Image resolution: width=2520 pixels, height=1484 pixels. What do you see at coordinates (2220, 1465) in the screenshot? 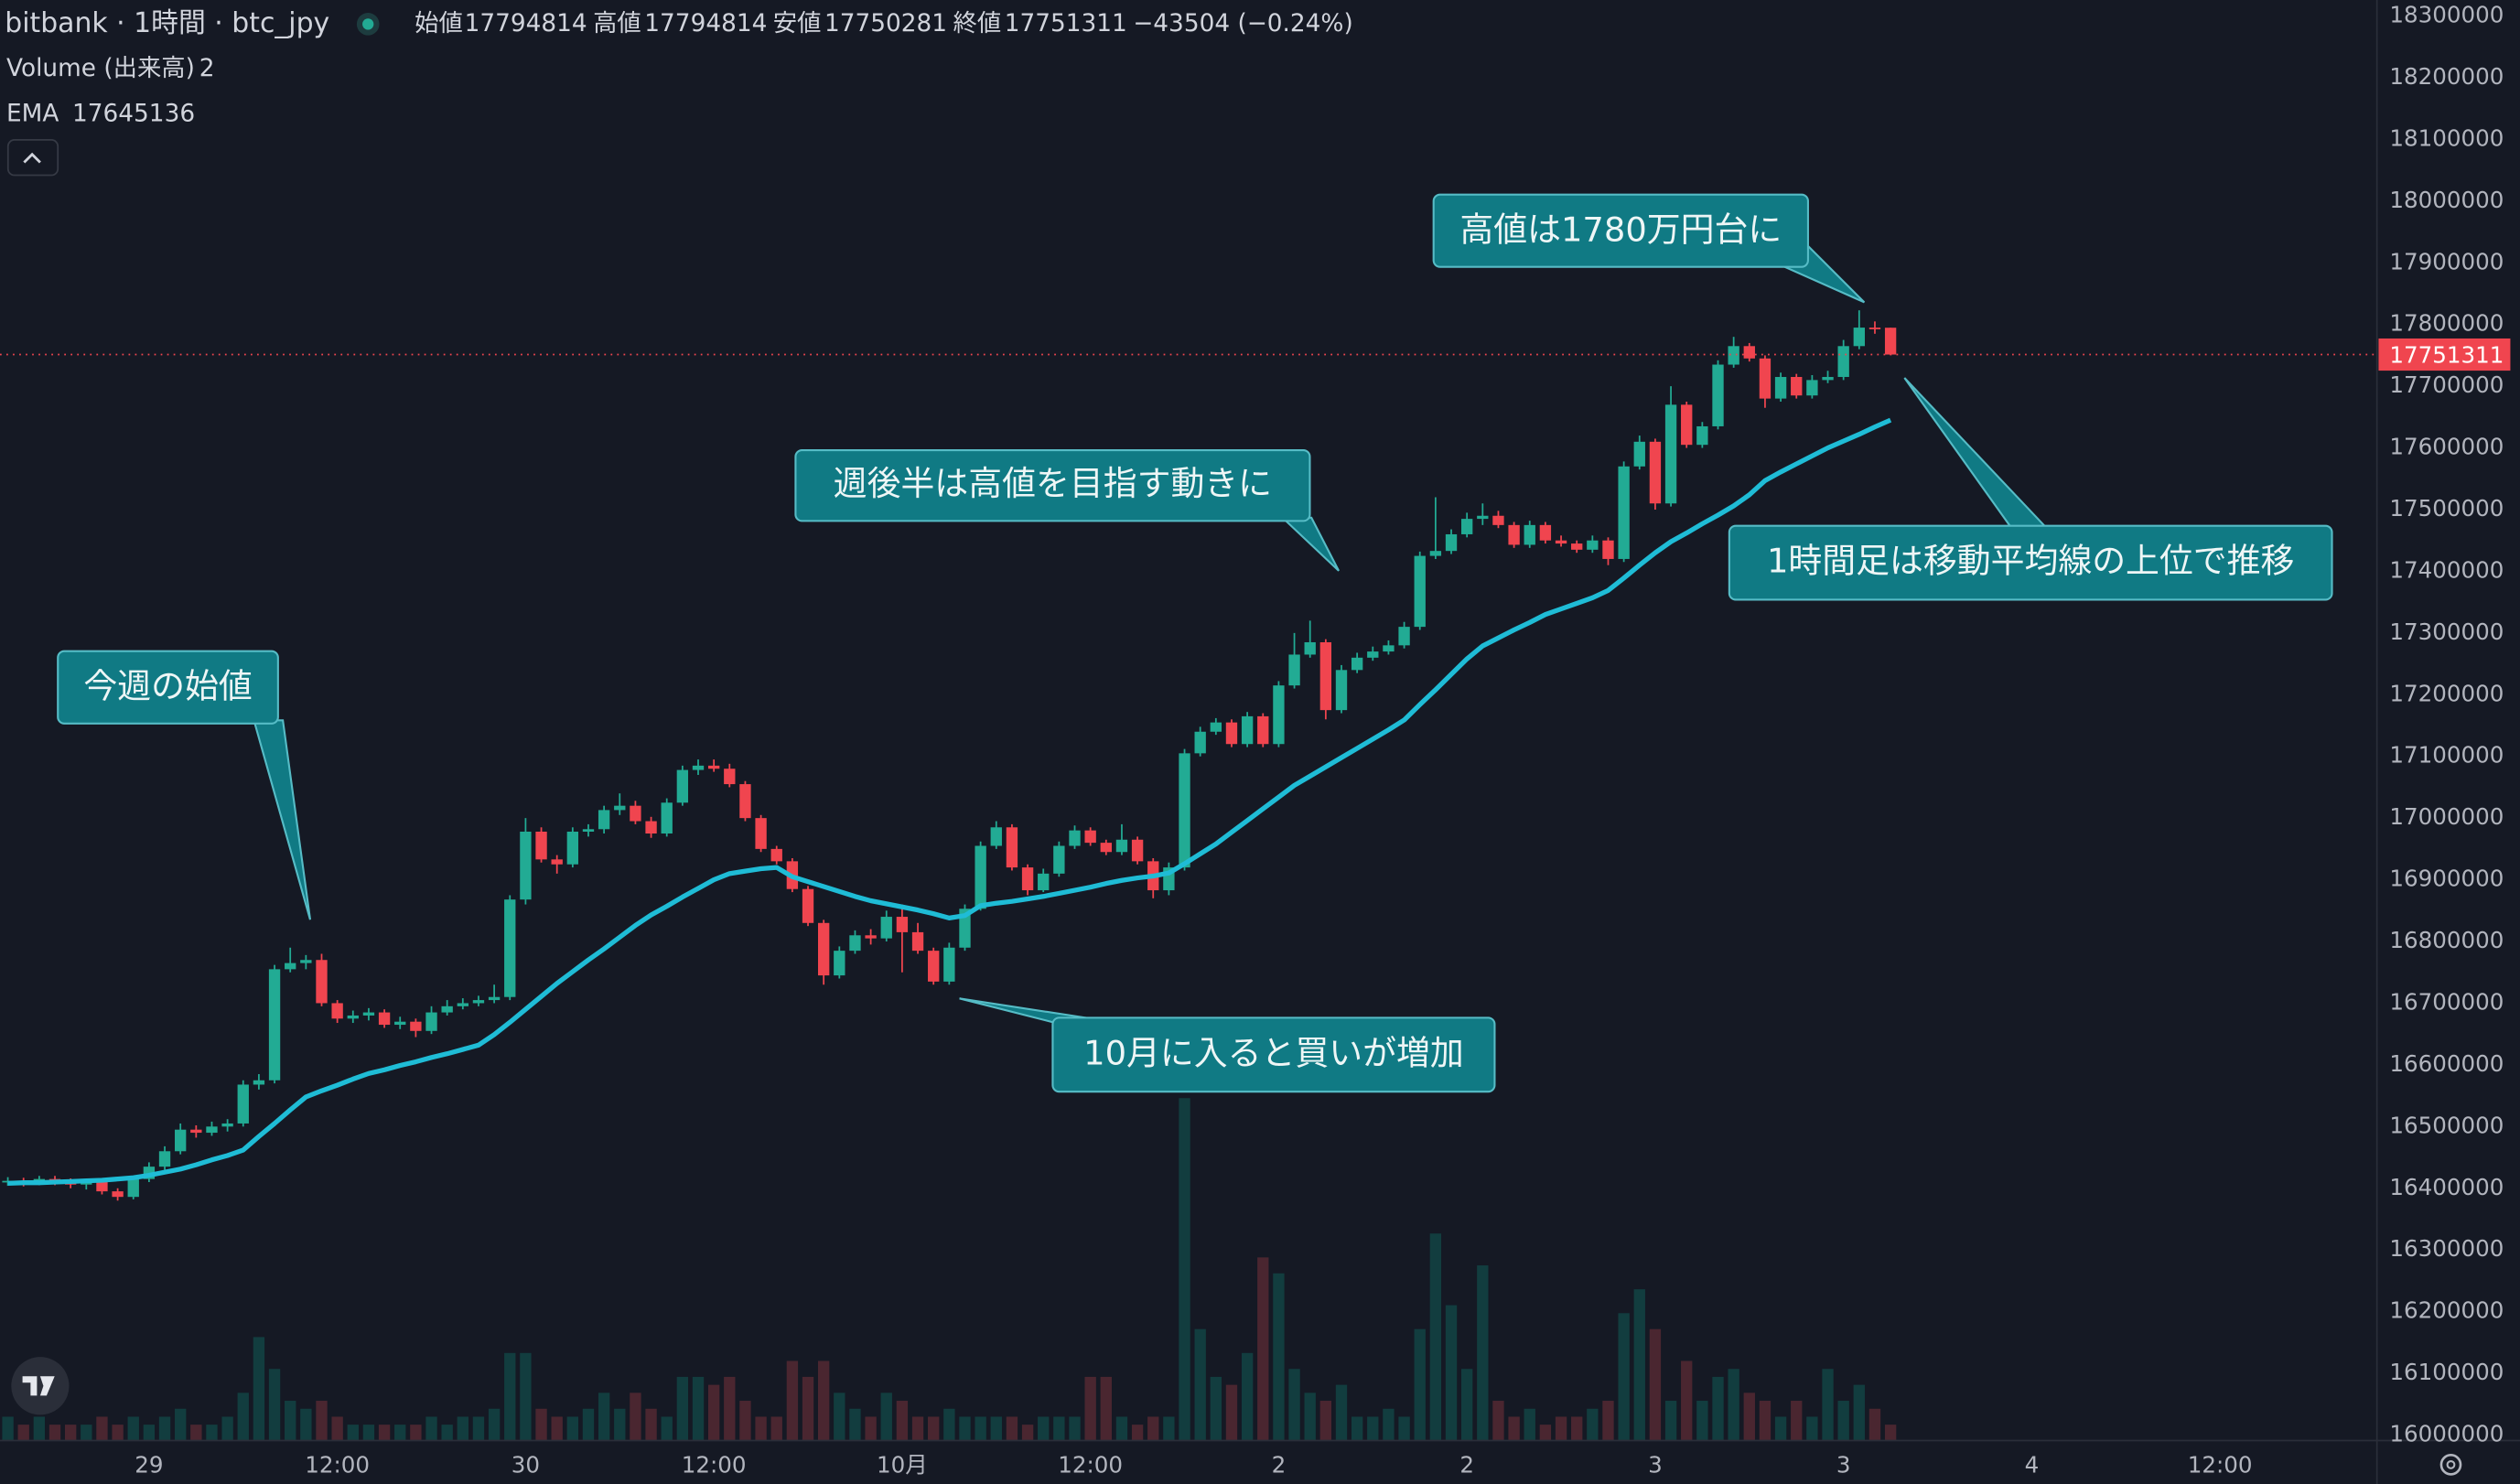
I see `x-tick-label: 12:00` at bounding box center [2220, 1465].